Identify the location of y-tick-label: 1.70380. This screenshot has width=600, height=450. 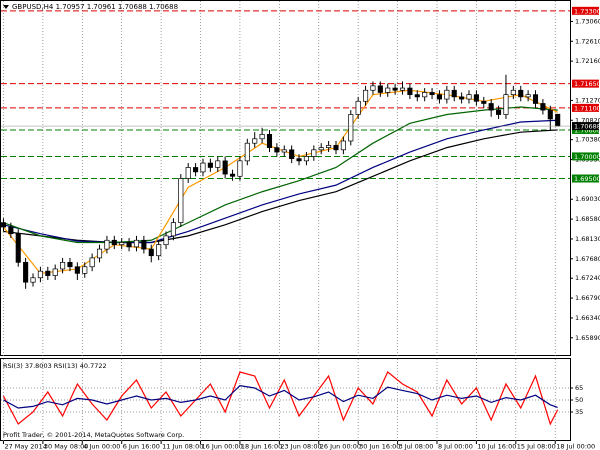
(587, 140).